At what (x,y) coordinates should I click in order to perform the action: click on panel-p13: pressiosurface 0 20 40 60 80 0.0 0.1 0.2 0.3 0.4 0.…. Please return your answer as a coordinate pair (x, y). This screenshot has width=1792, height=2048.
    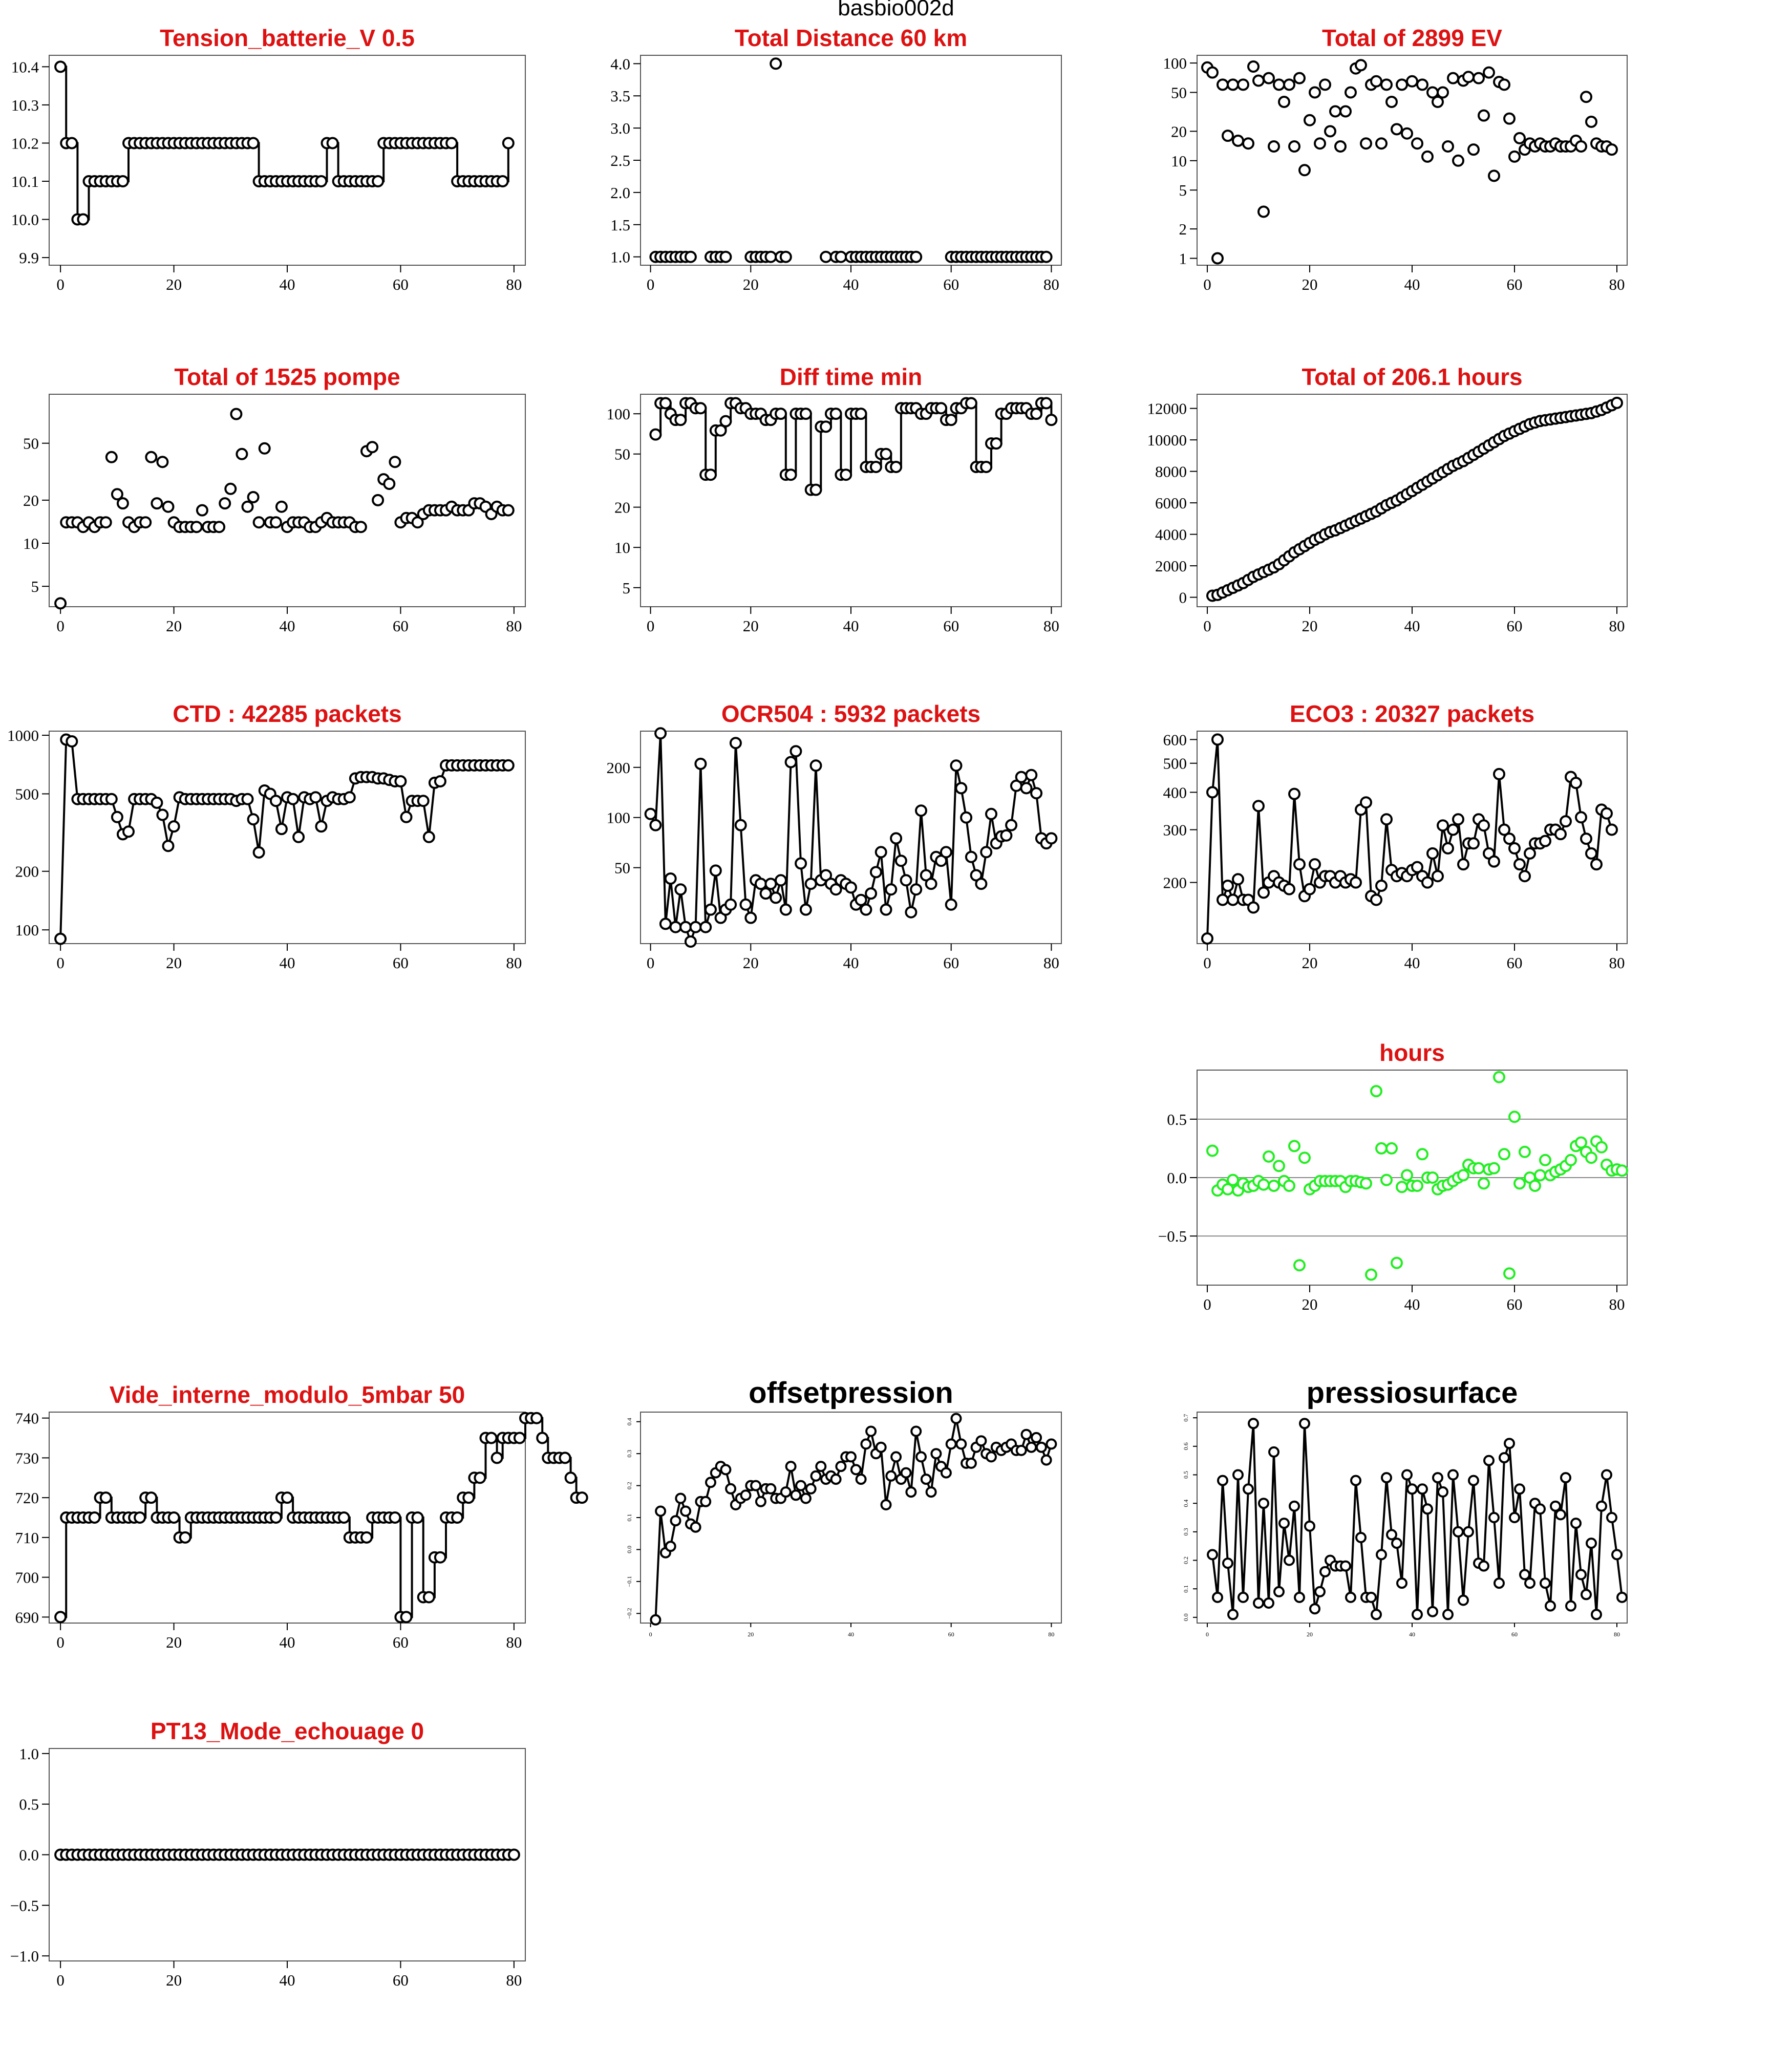
    Looking at the image, I should click on (1405, 1507).